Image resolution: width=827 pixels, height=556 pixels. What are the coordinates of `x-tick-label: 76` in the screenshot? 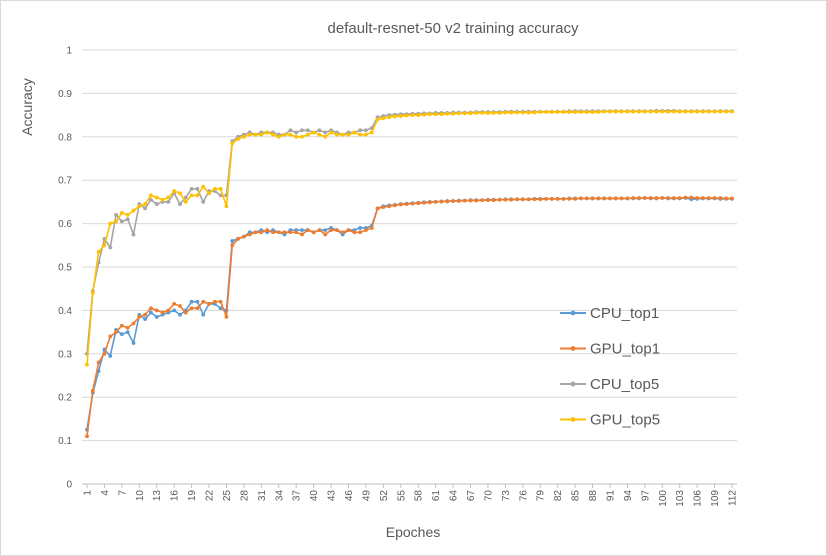 It's located at (523, 496).